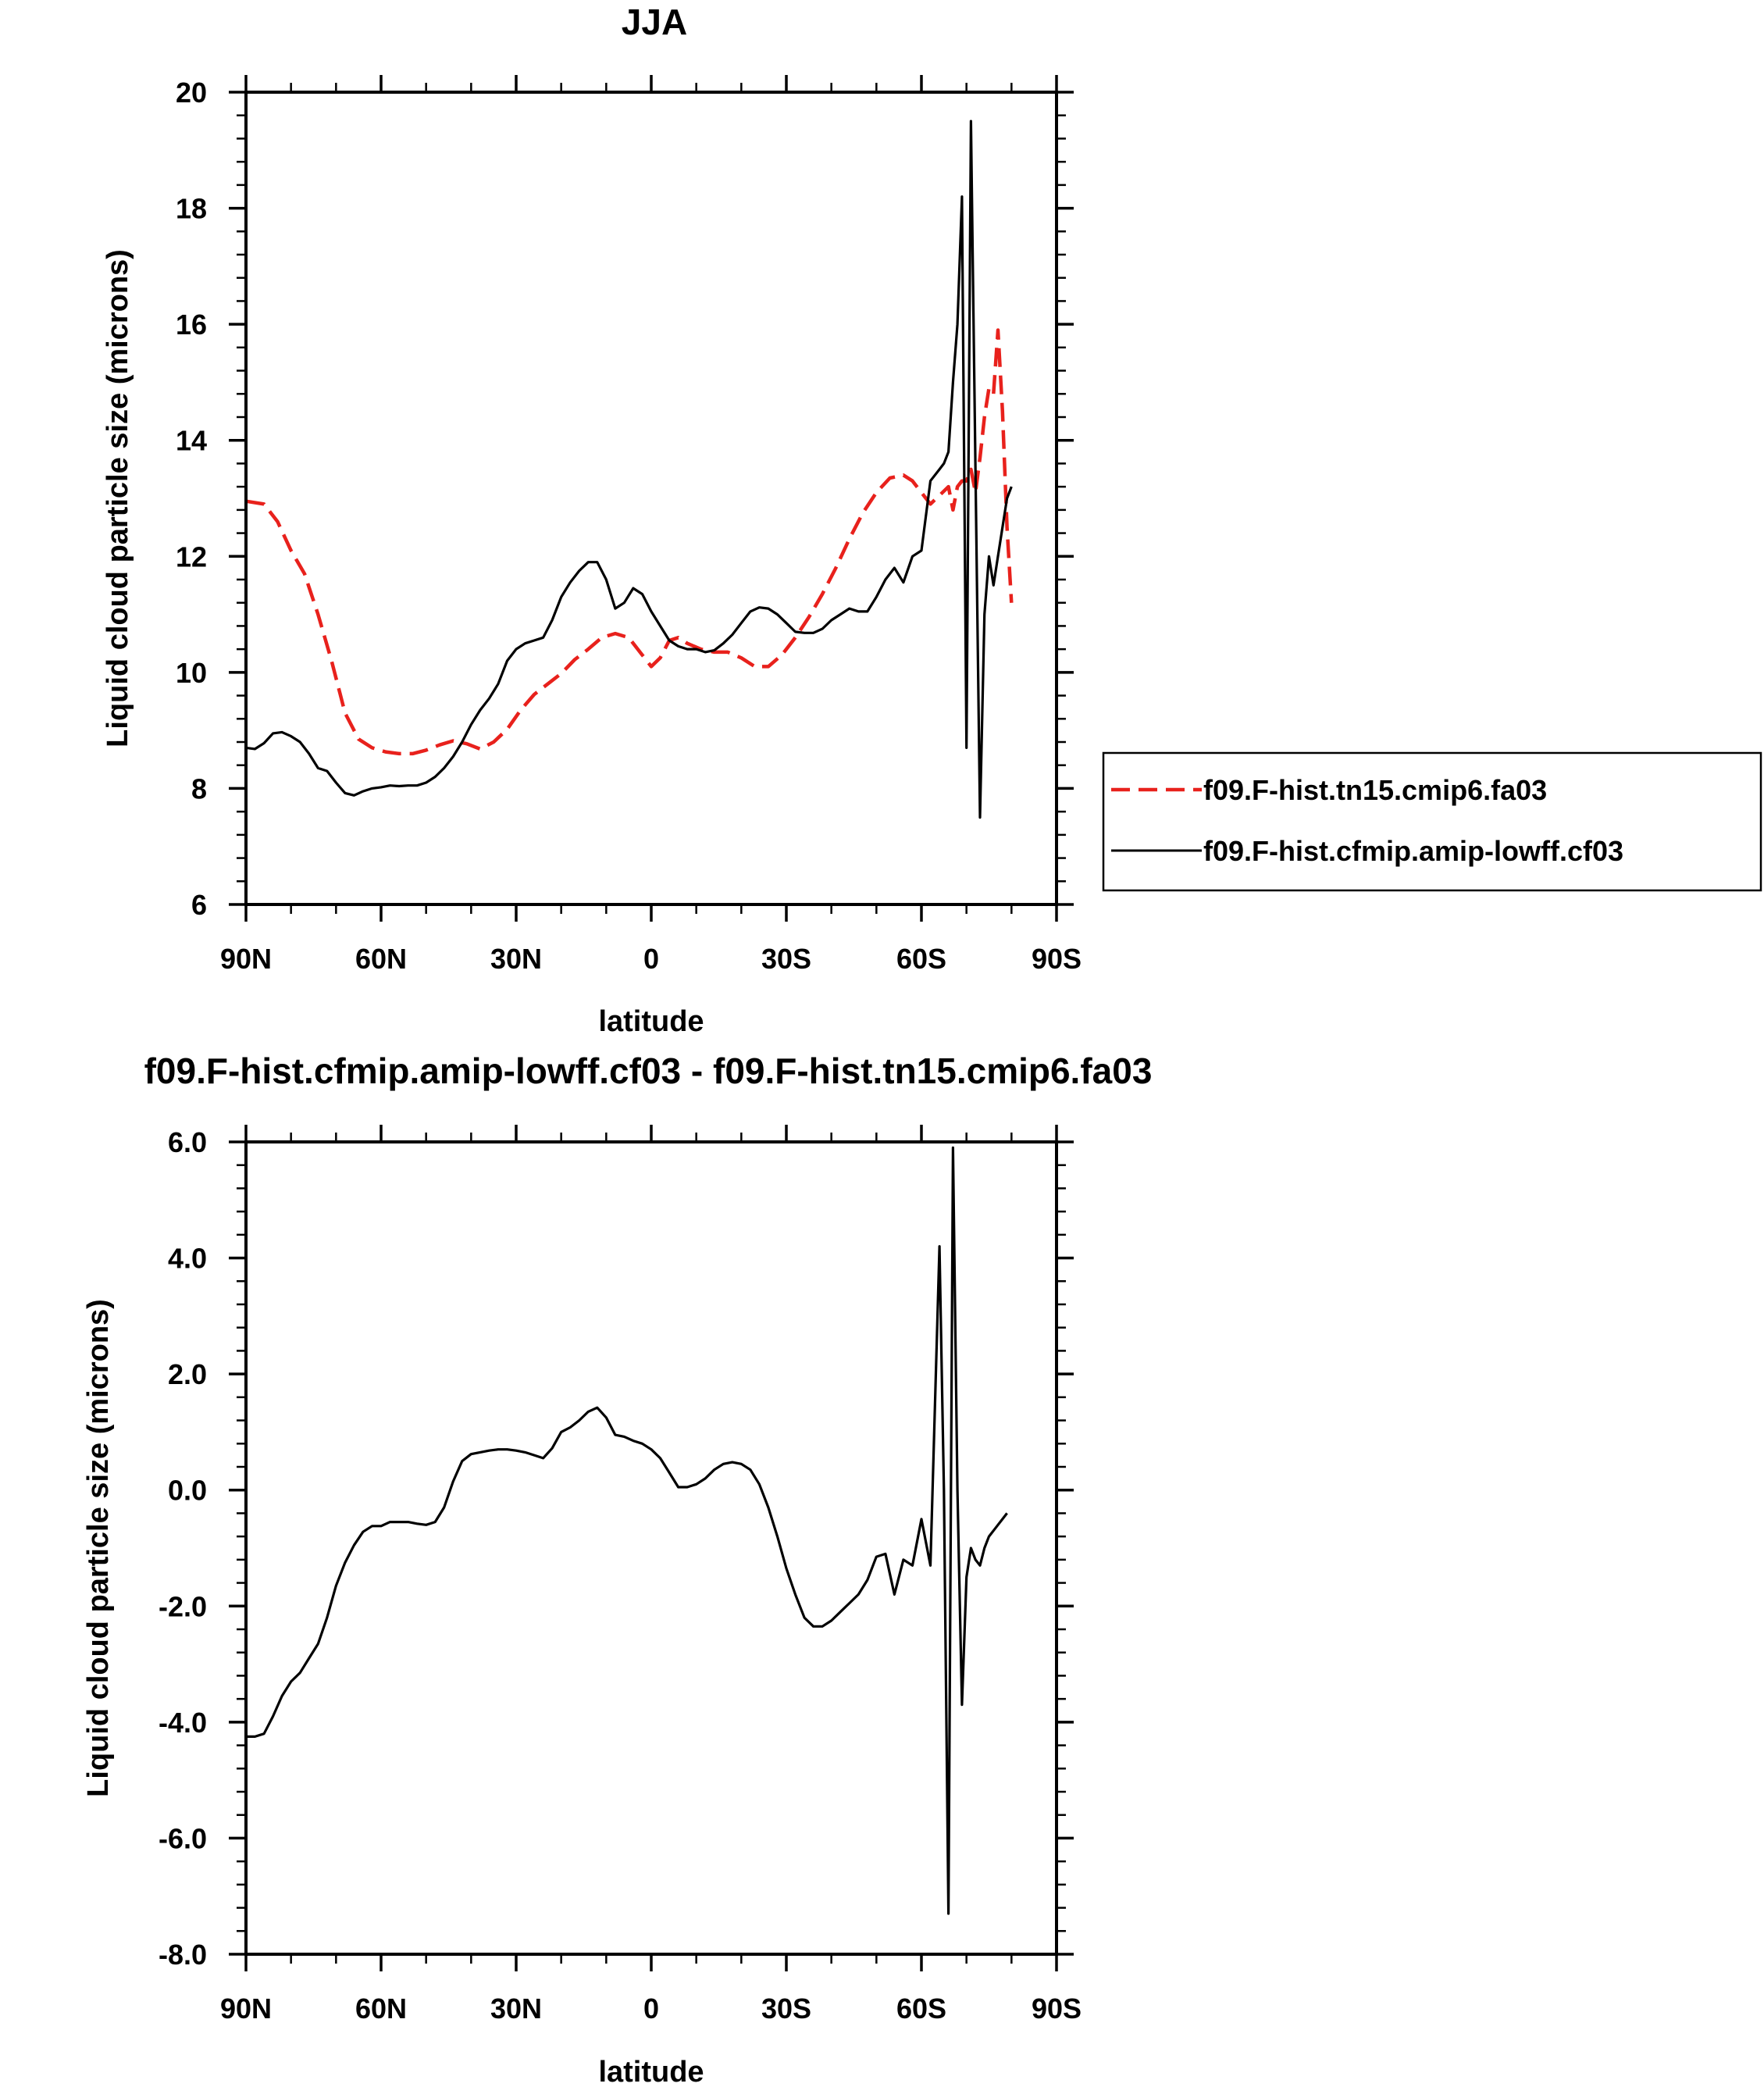  Describe the element at coordinates (187, 1491) in the screenshot. I see `y-tick-label: 0.0` at that location.